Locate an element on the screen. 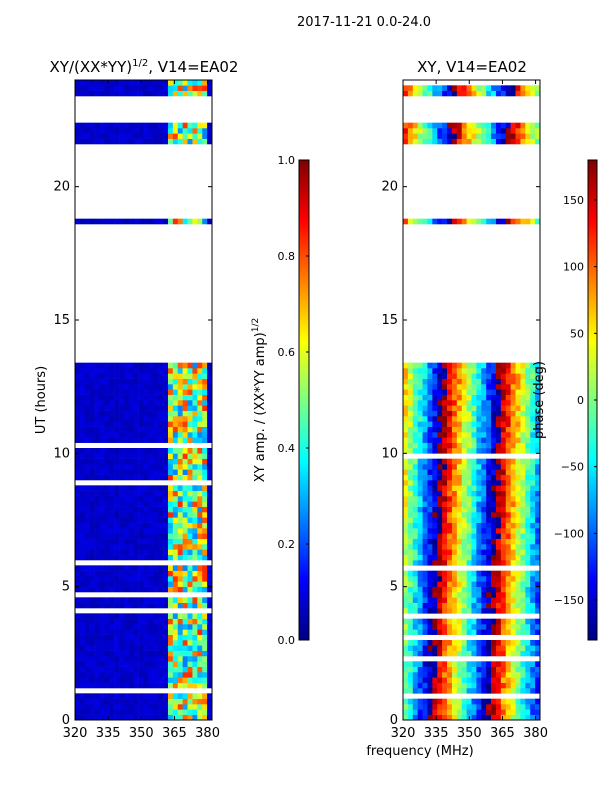 The image size is (600, 800). colorbar-tick-label: −150 is located at coordinates (569, 600).